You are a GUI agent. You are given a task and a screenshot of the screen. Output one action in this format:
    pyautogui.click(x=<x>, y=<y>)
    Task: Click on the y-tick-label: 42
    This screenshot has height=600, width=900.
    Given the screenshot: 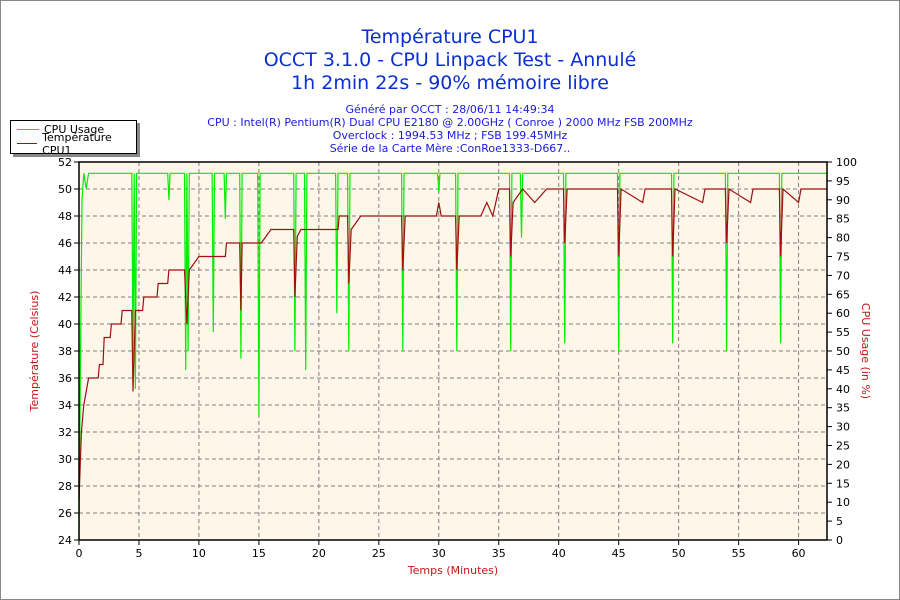 What is the action you would take?
    pyautogui.click(x=65, y=297)
    